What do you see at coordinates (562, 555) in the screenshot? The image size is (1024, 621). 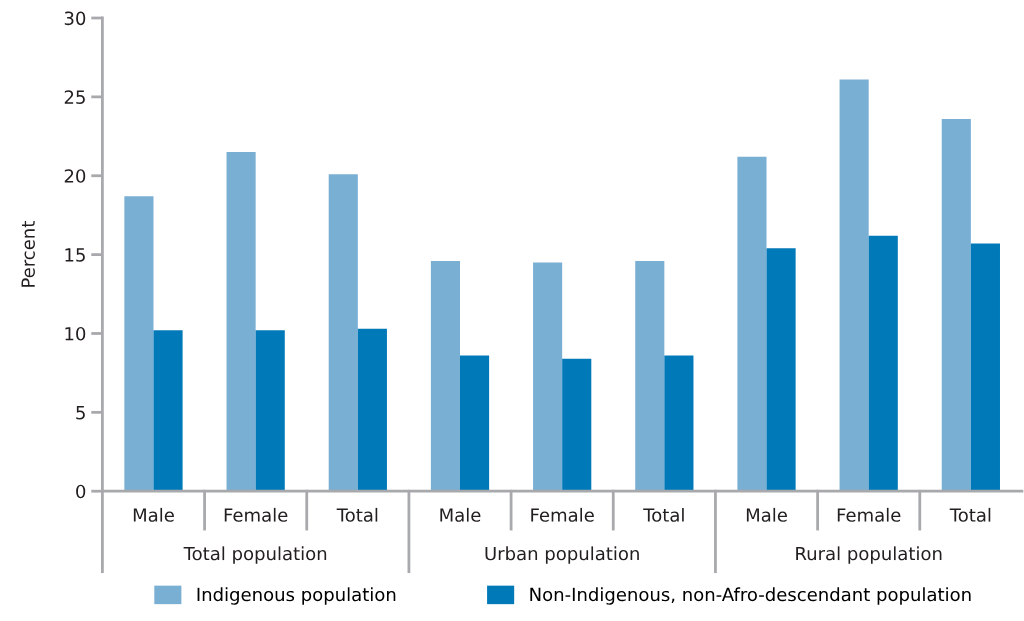 I see `text: Urban population` at bounding box center [562, 555].